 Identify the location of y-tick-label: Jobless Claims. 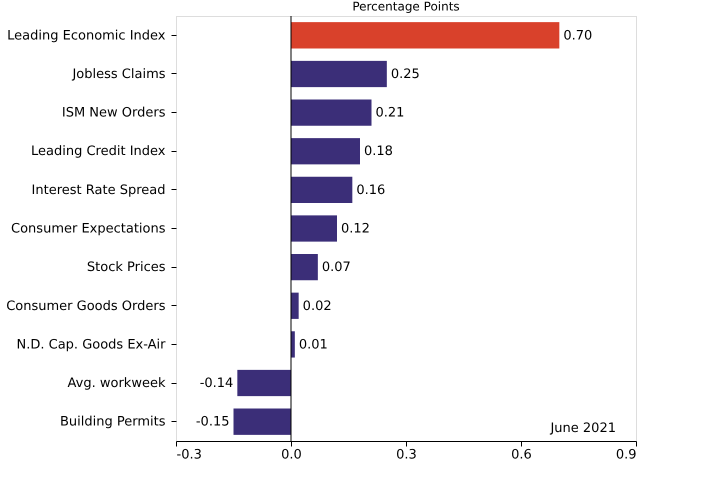
(118, 74).